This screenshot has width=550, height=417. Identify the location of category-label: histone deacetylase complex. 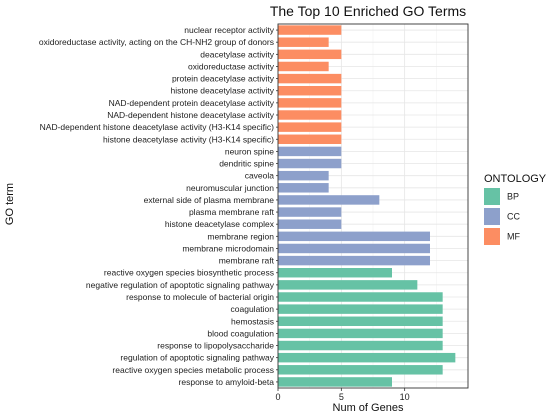
(220, 224).